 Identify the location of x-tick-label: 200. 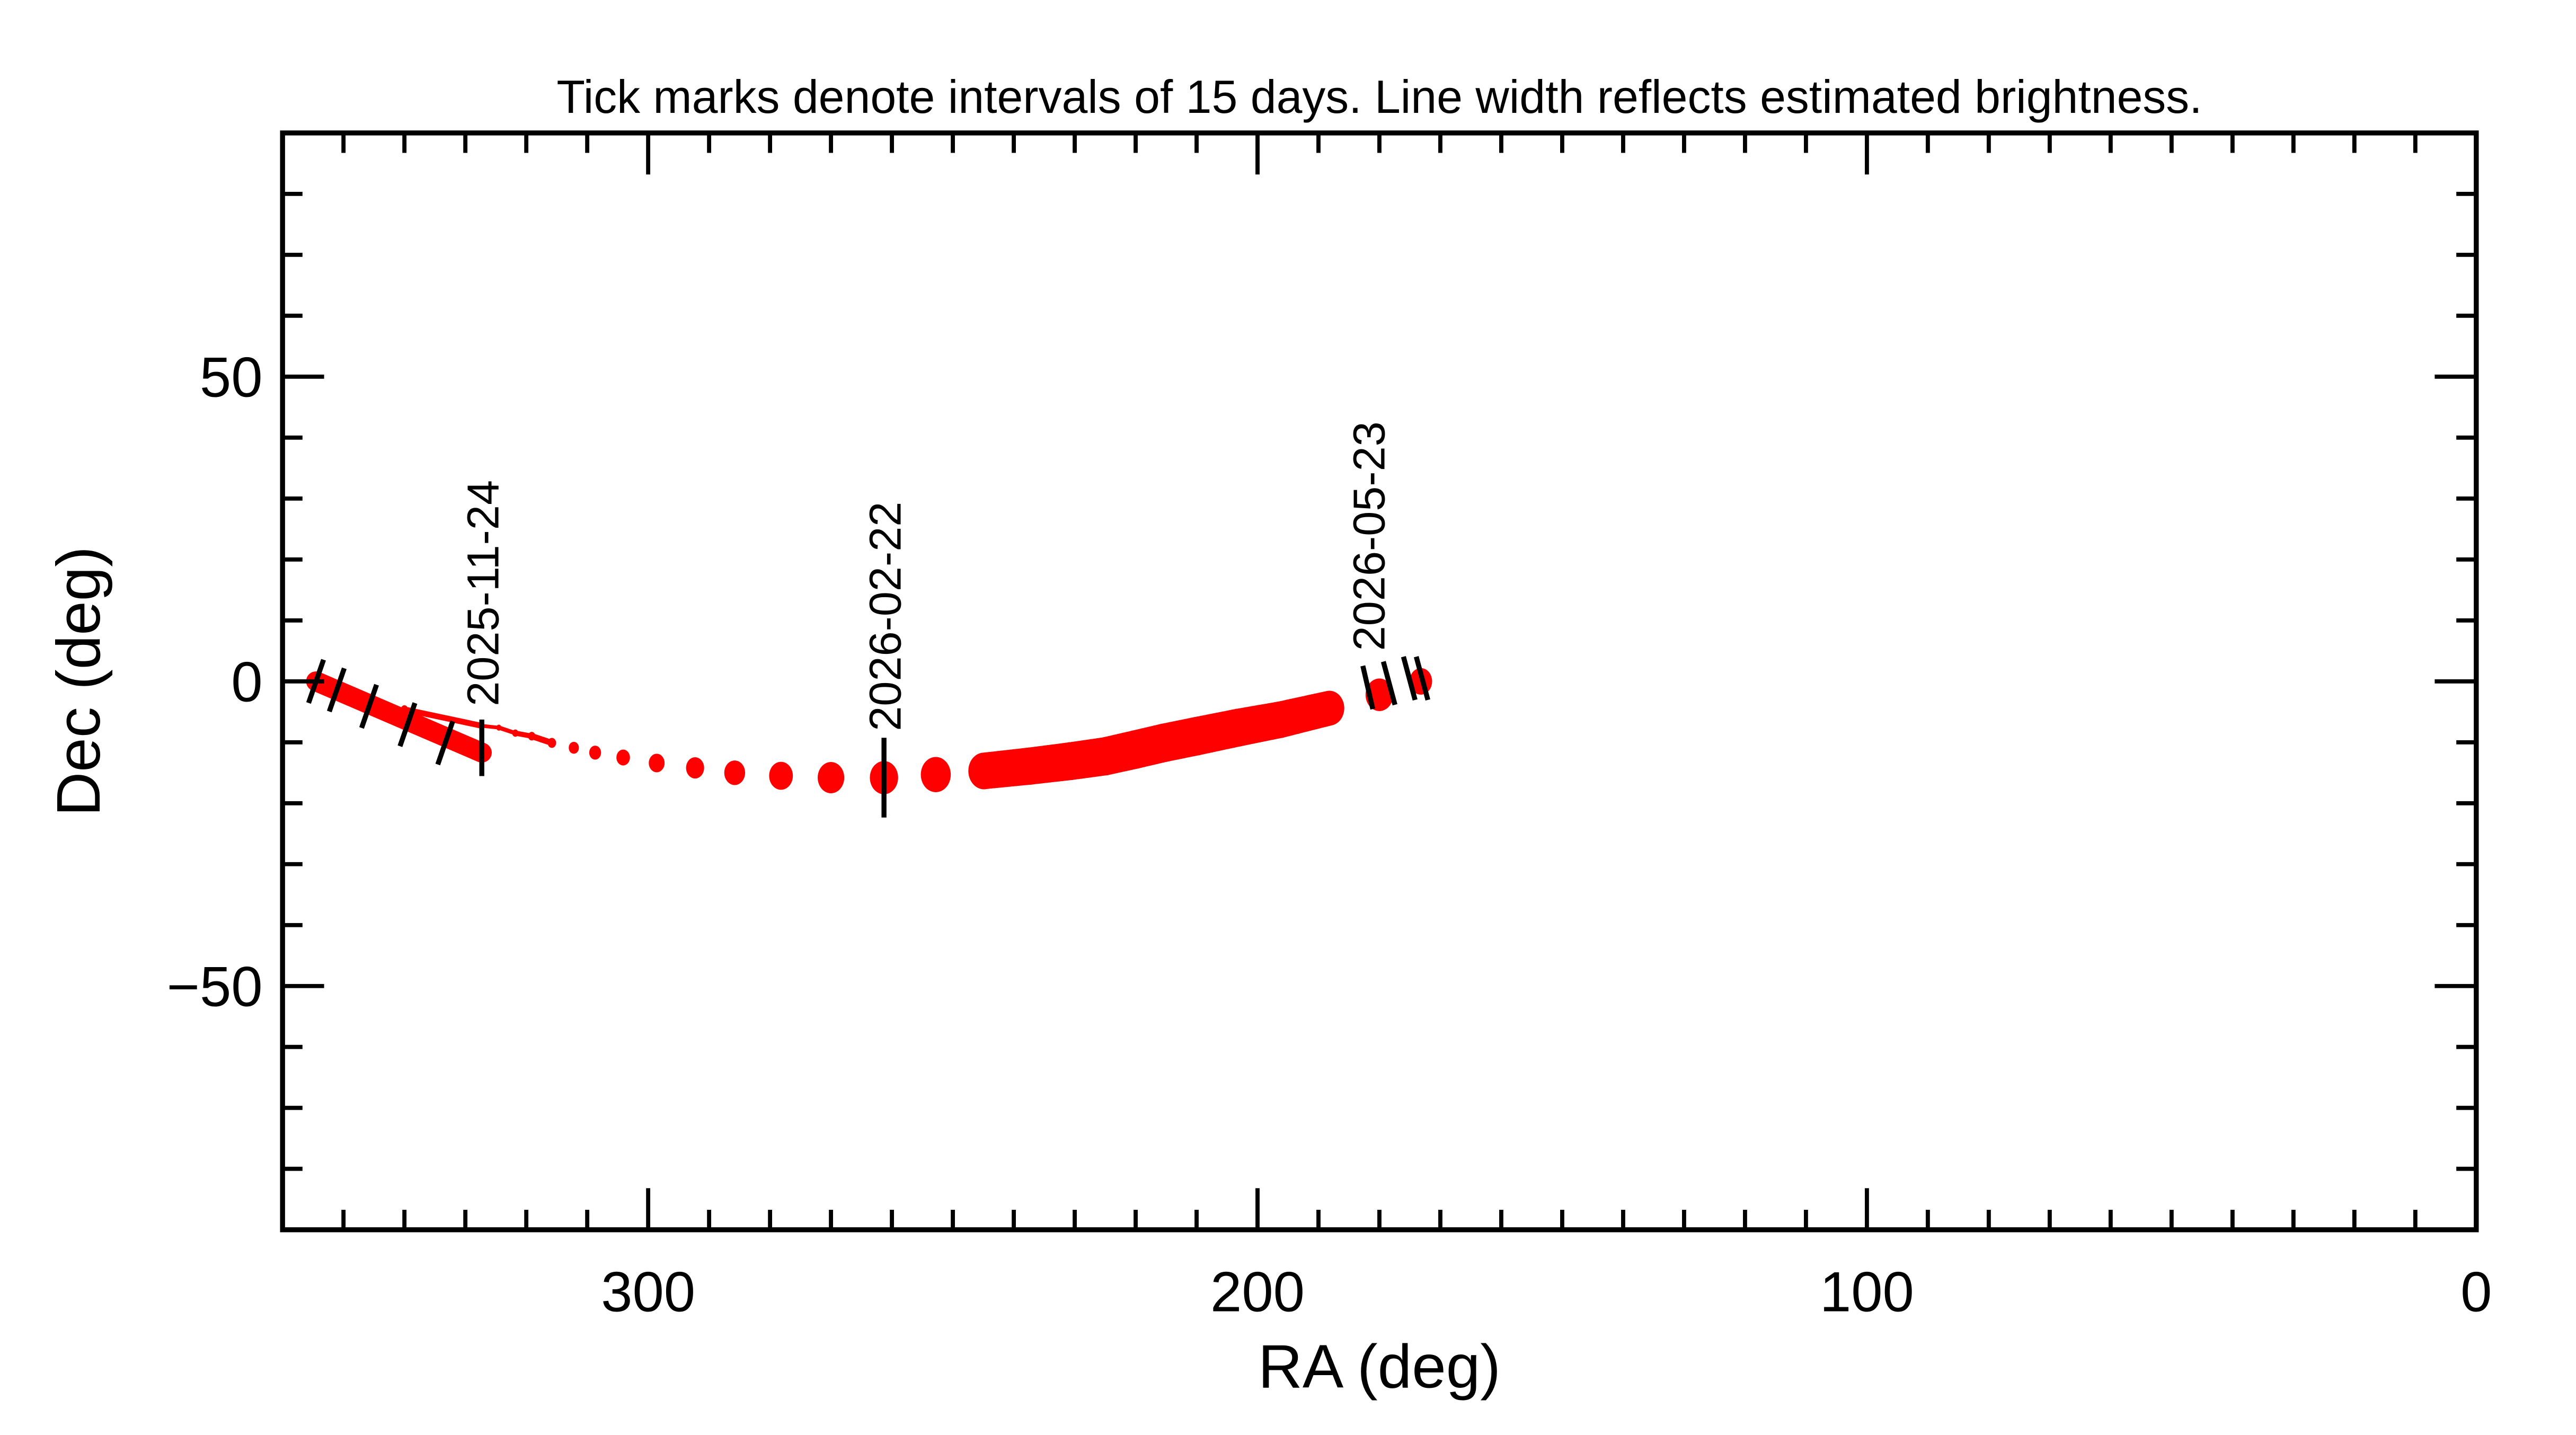
(1257, 1291).